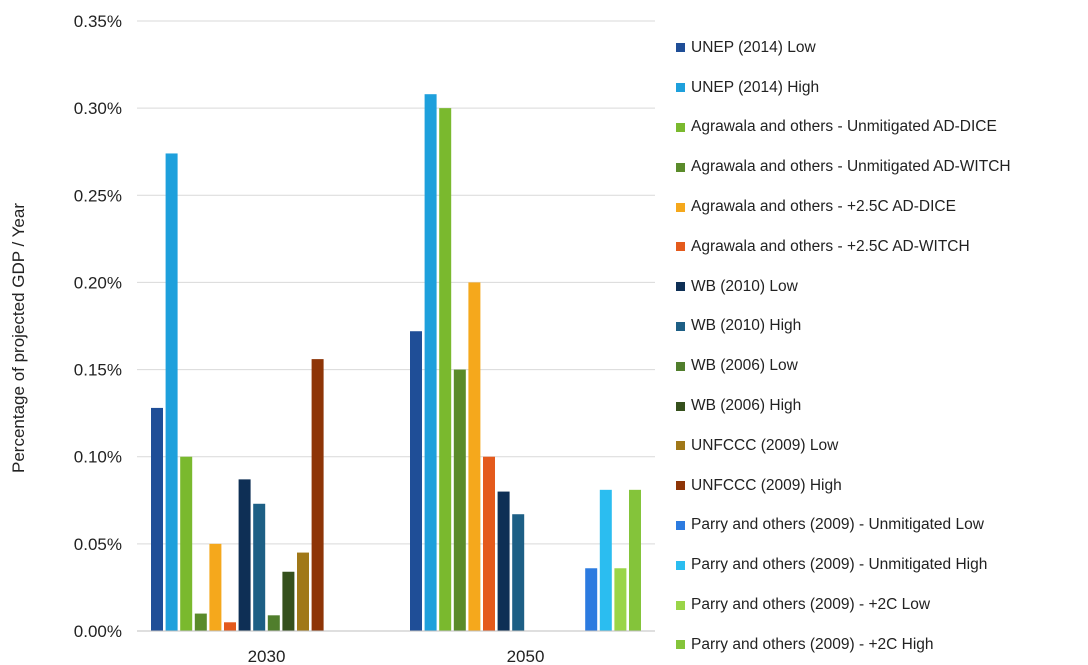  I want to click on legend-label: UNEP (2014) Low, so click(753, 47).